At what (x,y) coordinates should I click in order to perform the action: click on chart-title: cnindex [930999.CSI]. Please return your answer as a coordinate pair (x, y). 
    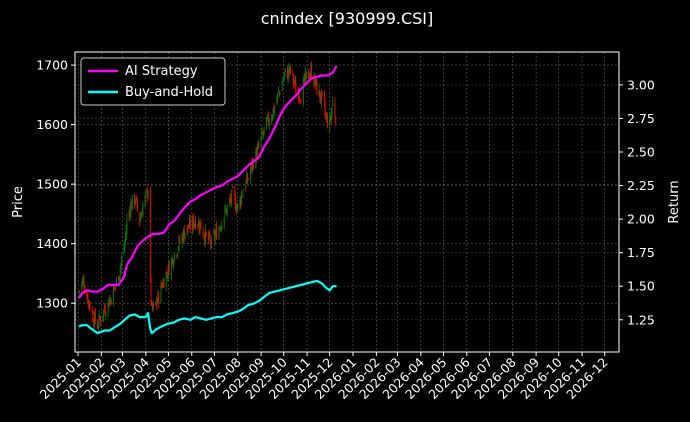
    Looking at the image, I should click on (347, 18).